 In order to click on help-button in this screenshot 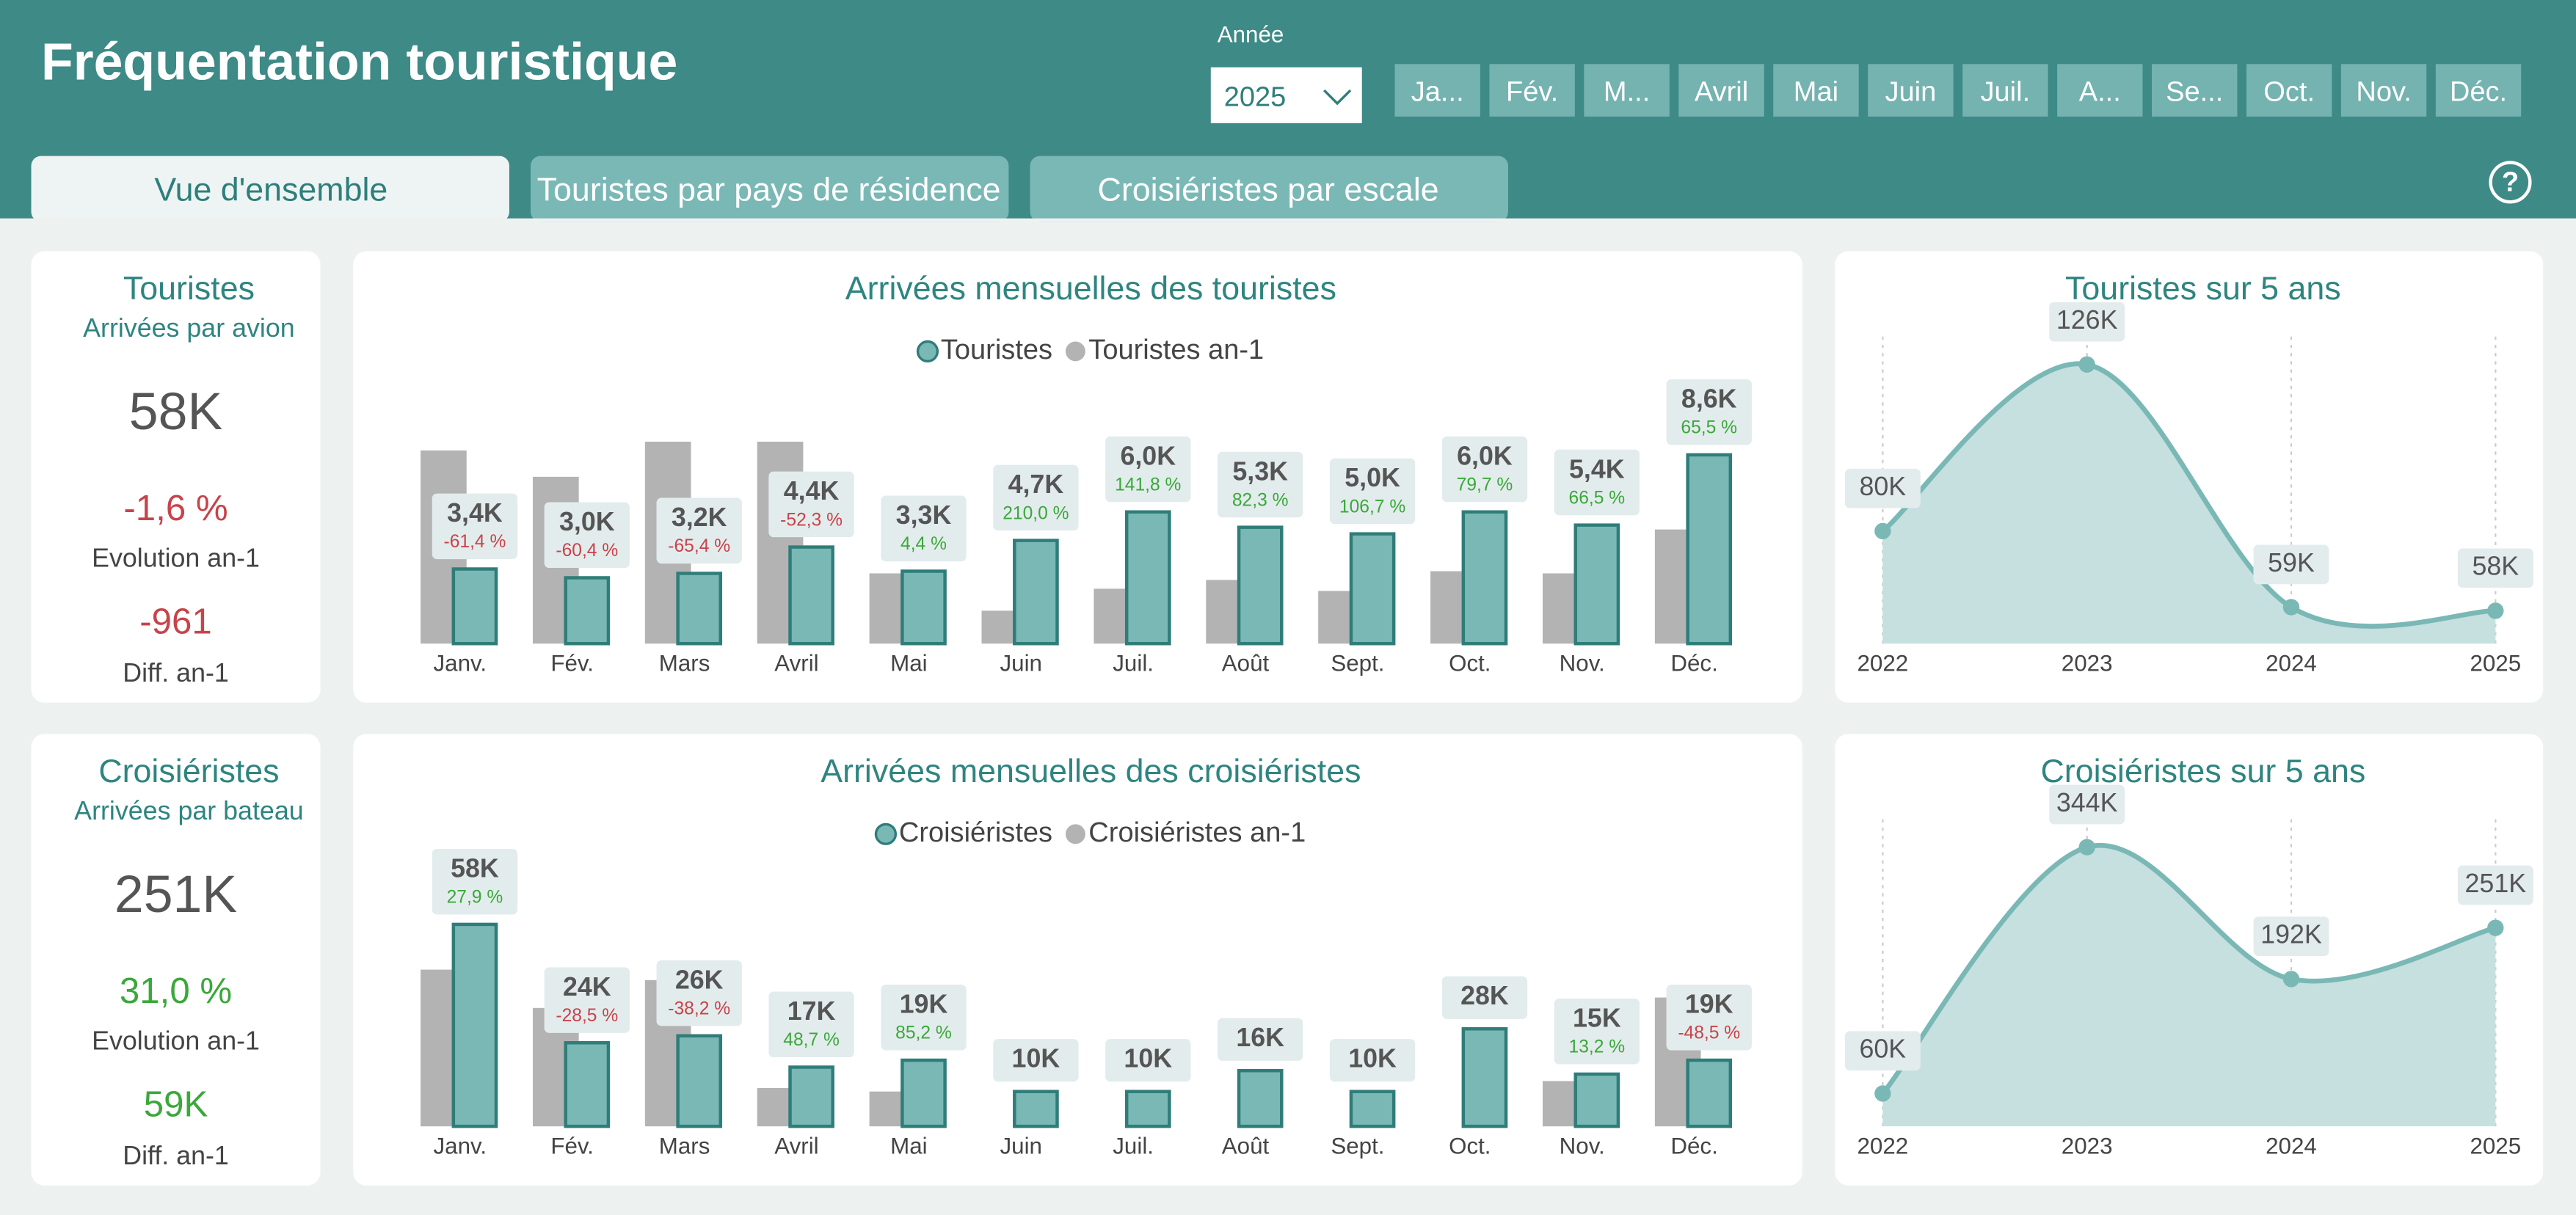, I will do `click(2510, 182)`.